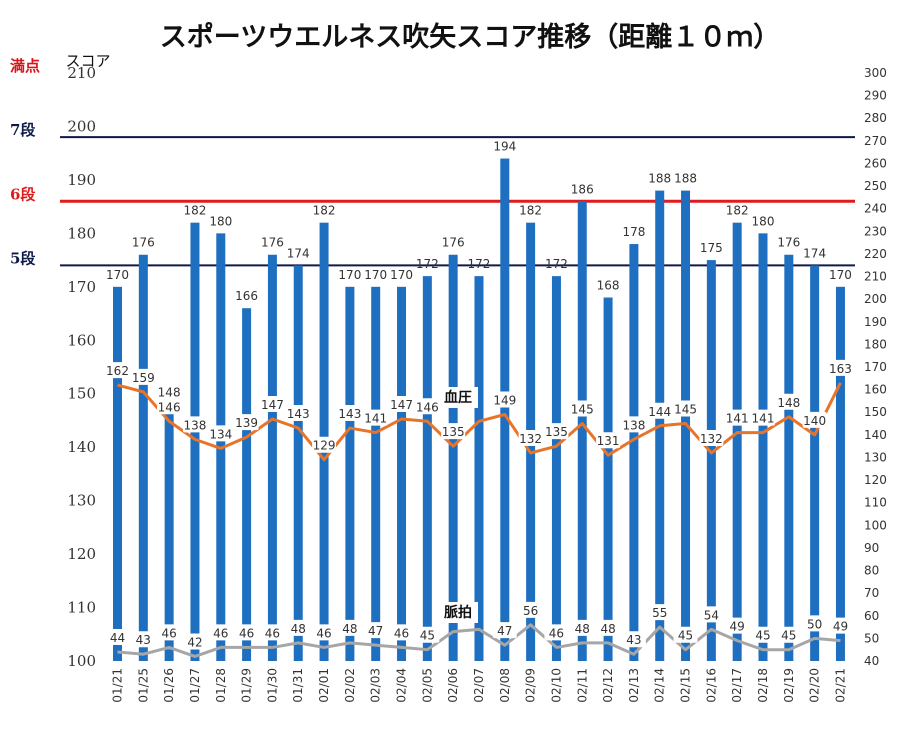  What do you see at coordinates (686, 685) in the screenshot?
I see `x-tick-label: 02/15` at bounding box center [686, 685].